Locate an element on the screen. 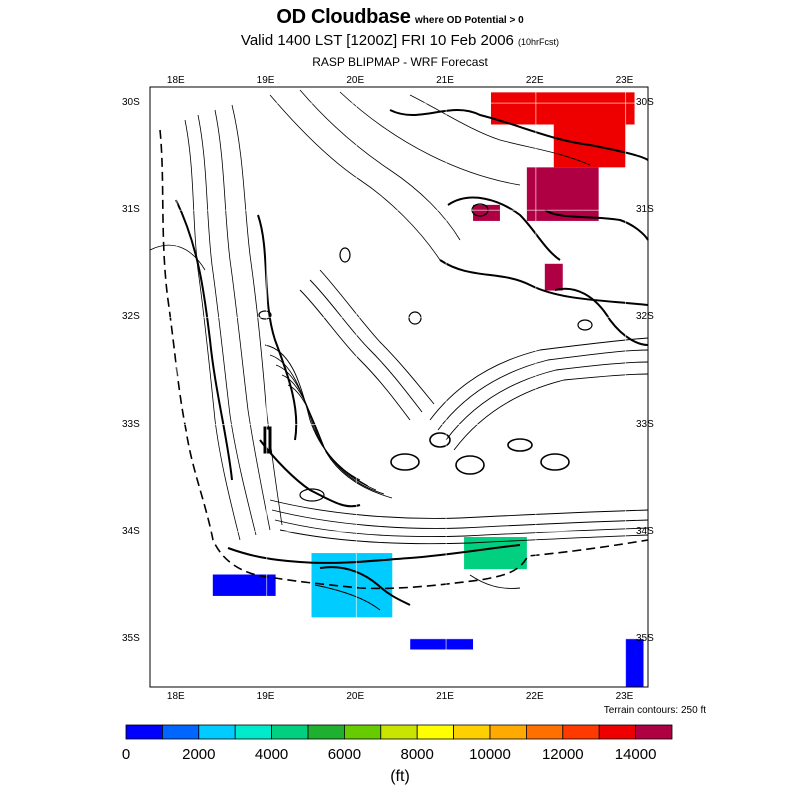  colorbar-units: (ft) is located at coordinates (400, 776).